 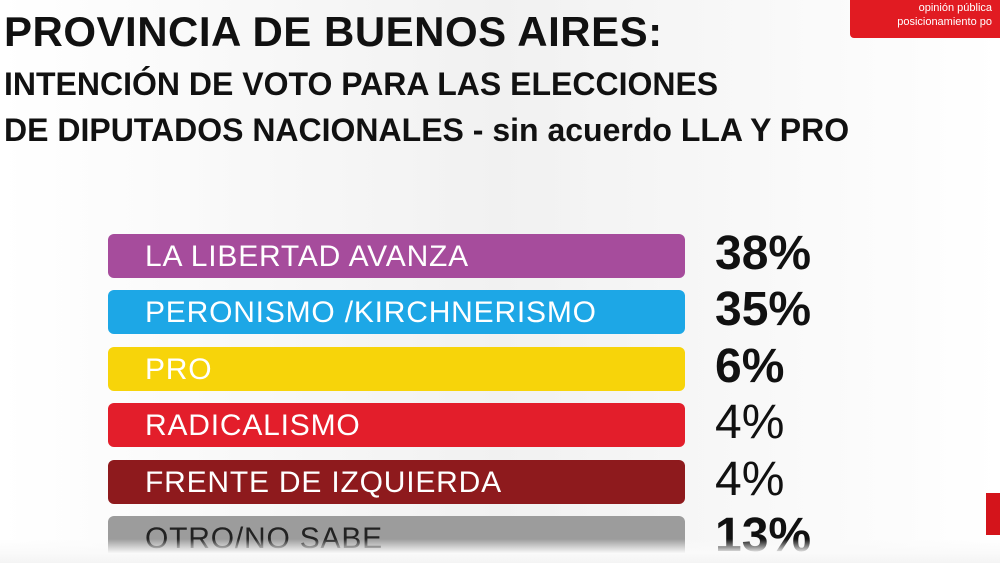 I want to click on bar-label-5: FRENTE DE IZQUIERDA, so click(x=323, y=482).